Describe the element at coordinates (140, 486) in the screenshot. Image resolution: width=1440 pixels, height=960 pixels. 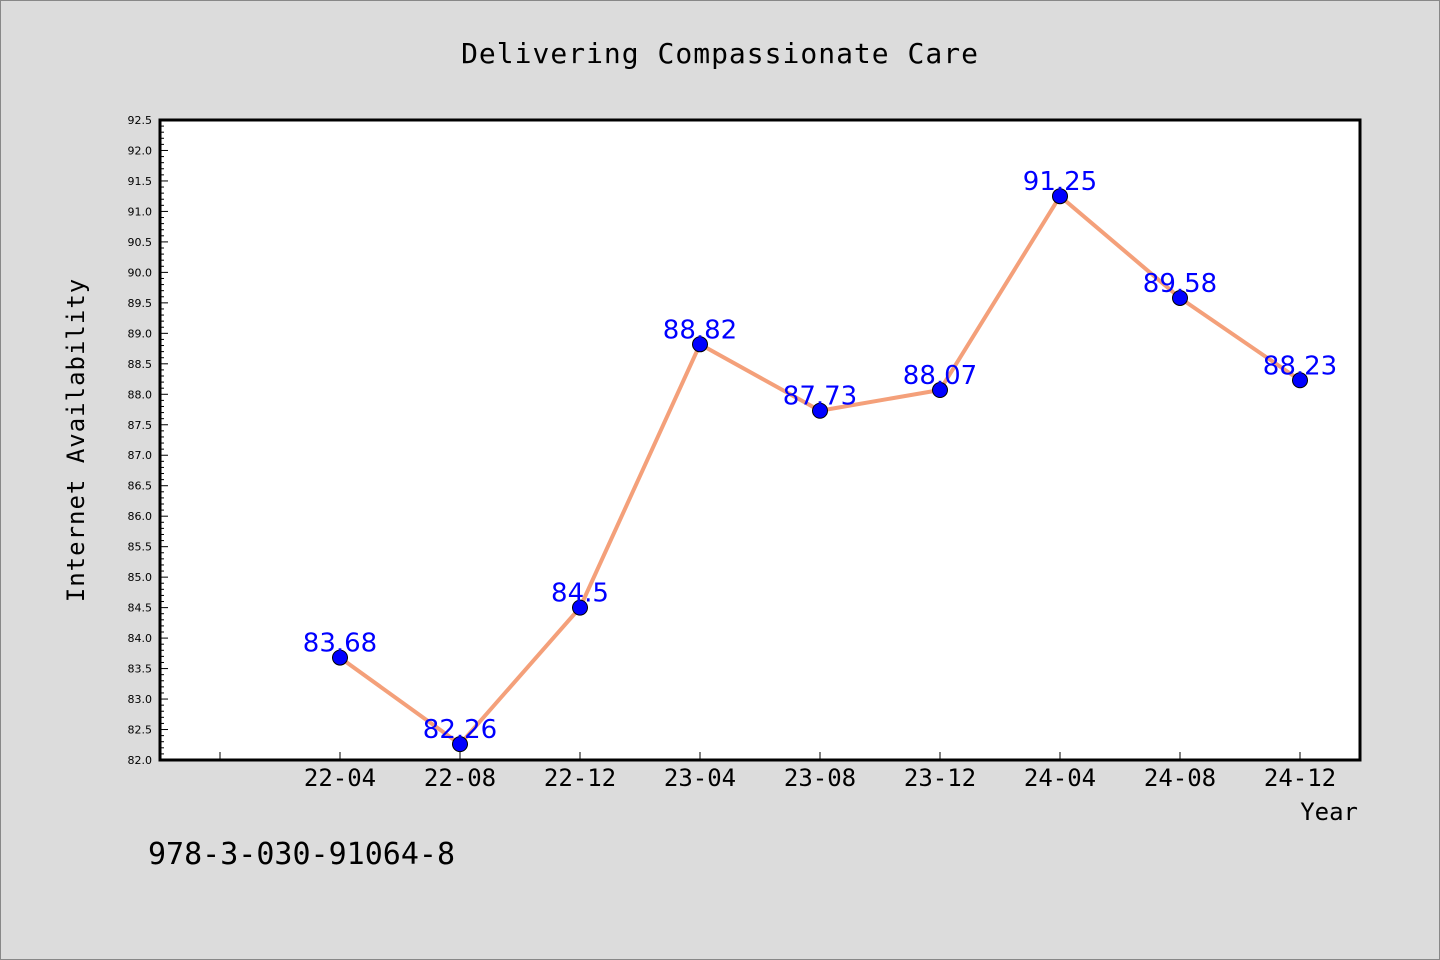
I see `y-tick-label: 86.5` at that location.